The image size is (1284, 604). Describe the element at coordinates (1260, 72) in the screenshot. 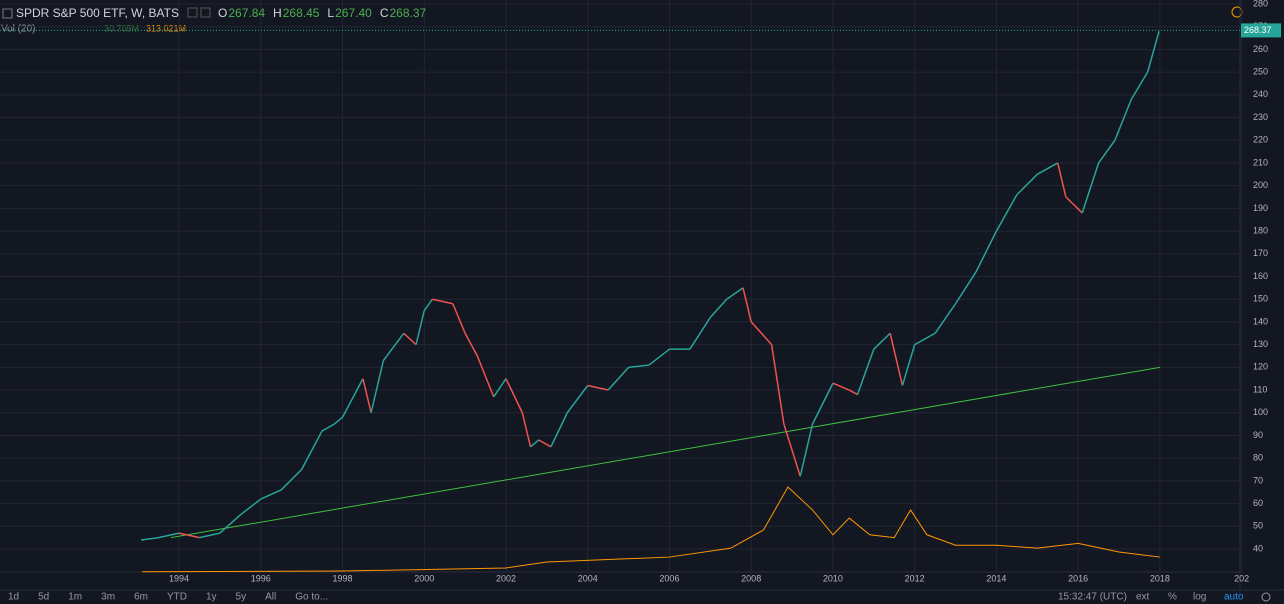

I see `y-tick-label: 250` at that location.